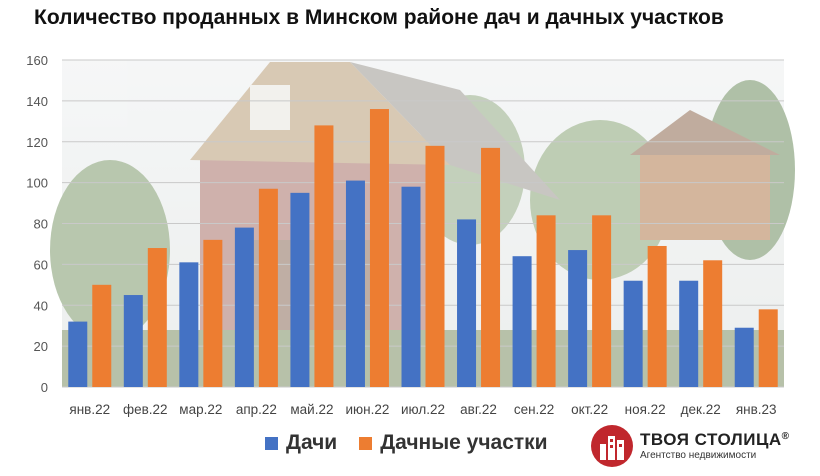 The height and width of the screenshot is (476, 820). I want to click on x-tick-label: фев.22, so click(145, 409).